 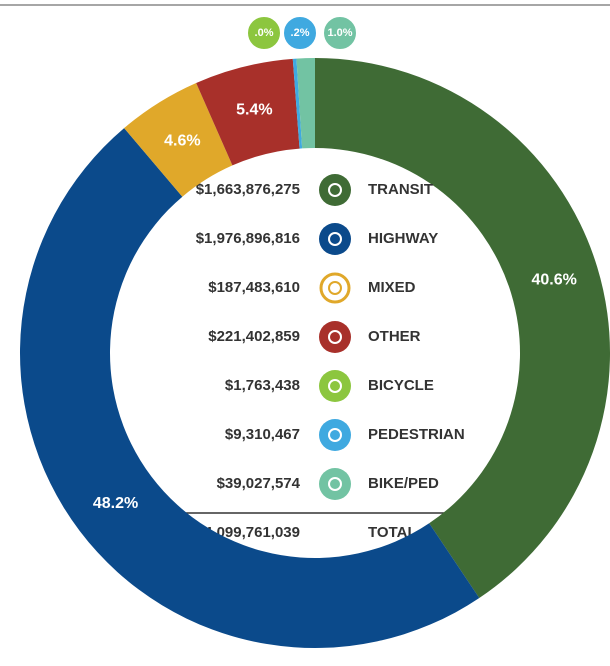 What do you see at coordinates (254, 110) in the screenshot?
I see `slice-label: 5.4%` at bounding box center [254, 110].